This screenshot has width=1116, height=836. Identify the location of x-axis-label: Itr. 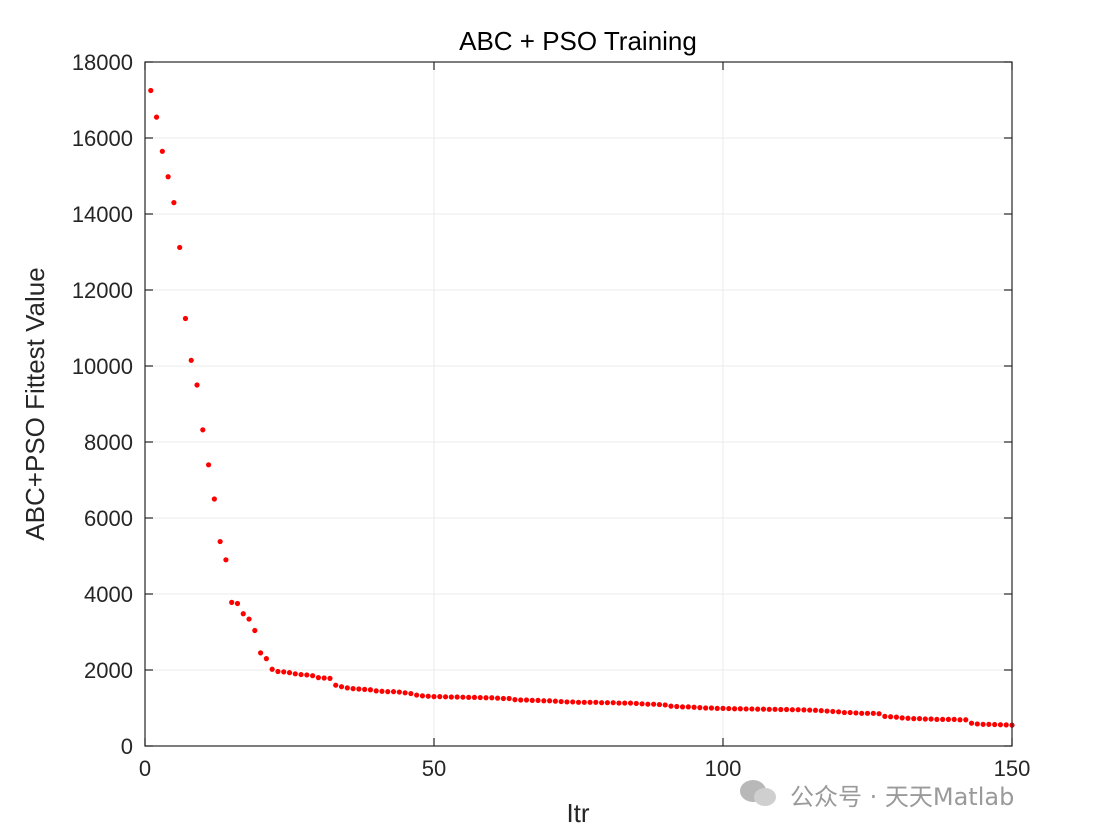
(577, 813).